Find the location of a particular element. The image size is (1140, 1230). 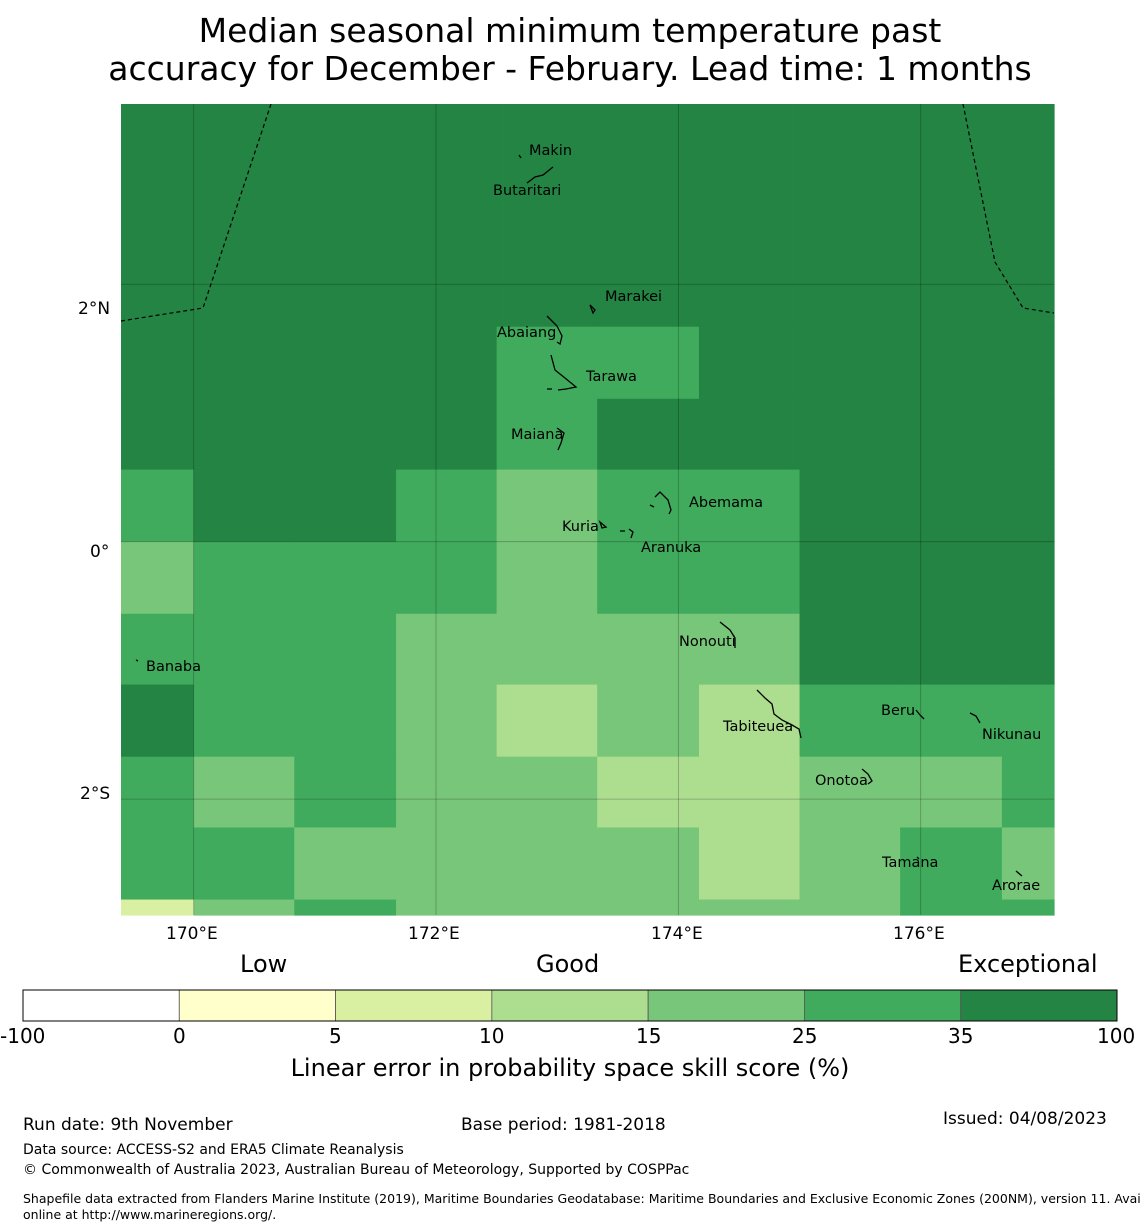

category-good: Good is located at coordinates (568, 964).